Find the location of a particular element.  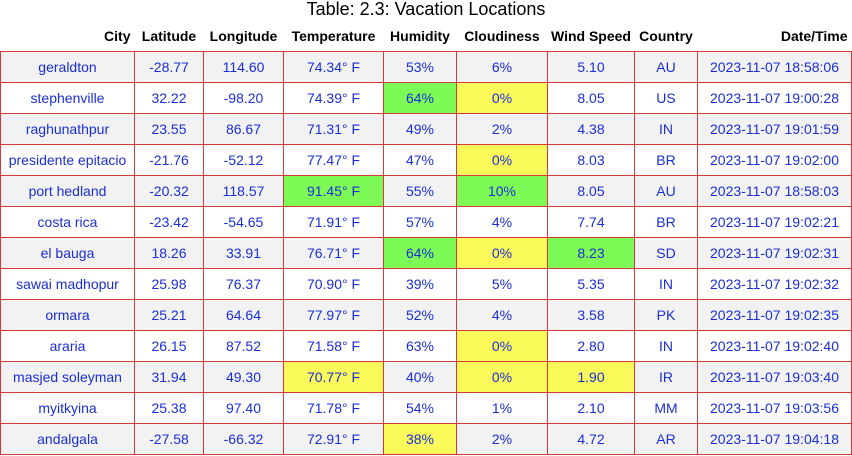

cloudiness-cell: 1% is located at coordinates (502, 408).